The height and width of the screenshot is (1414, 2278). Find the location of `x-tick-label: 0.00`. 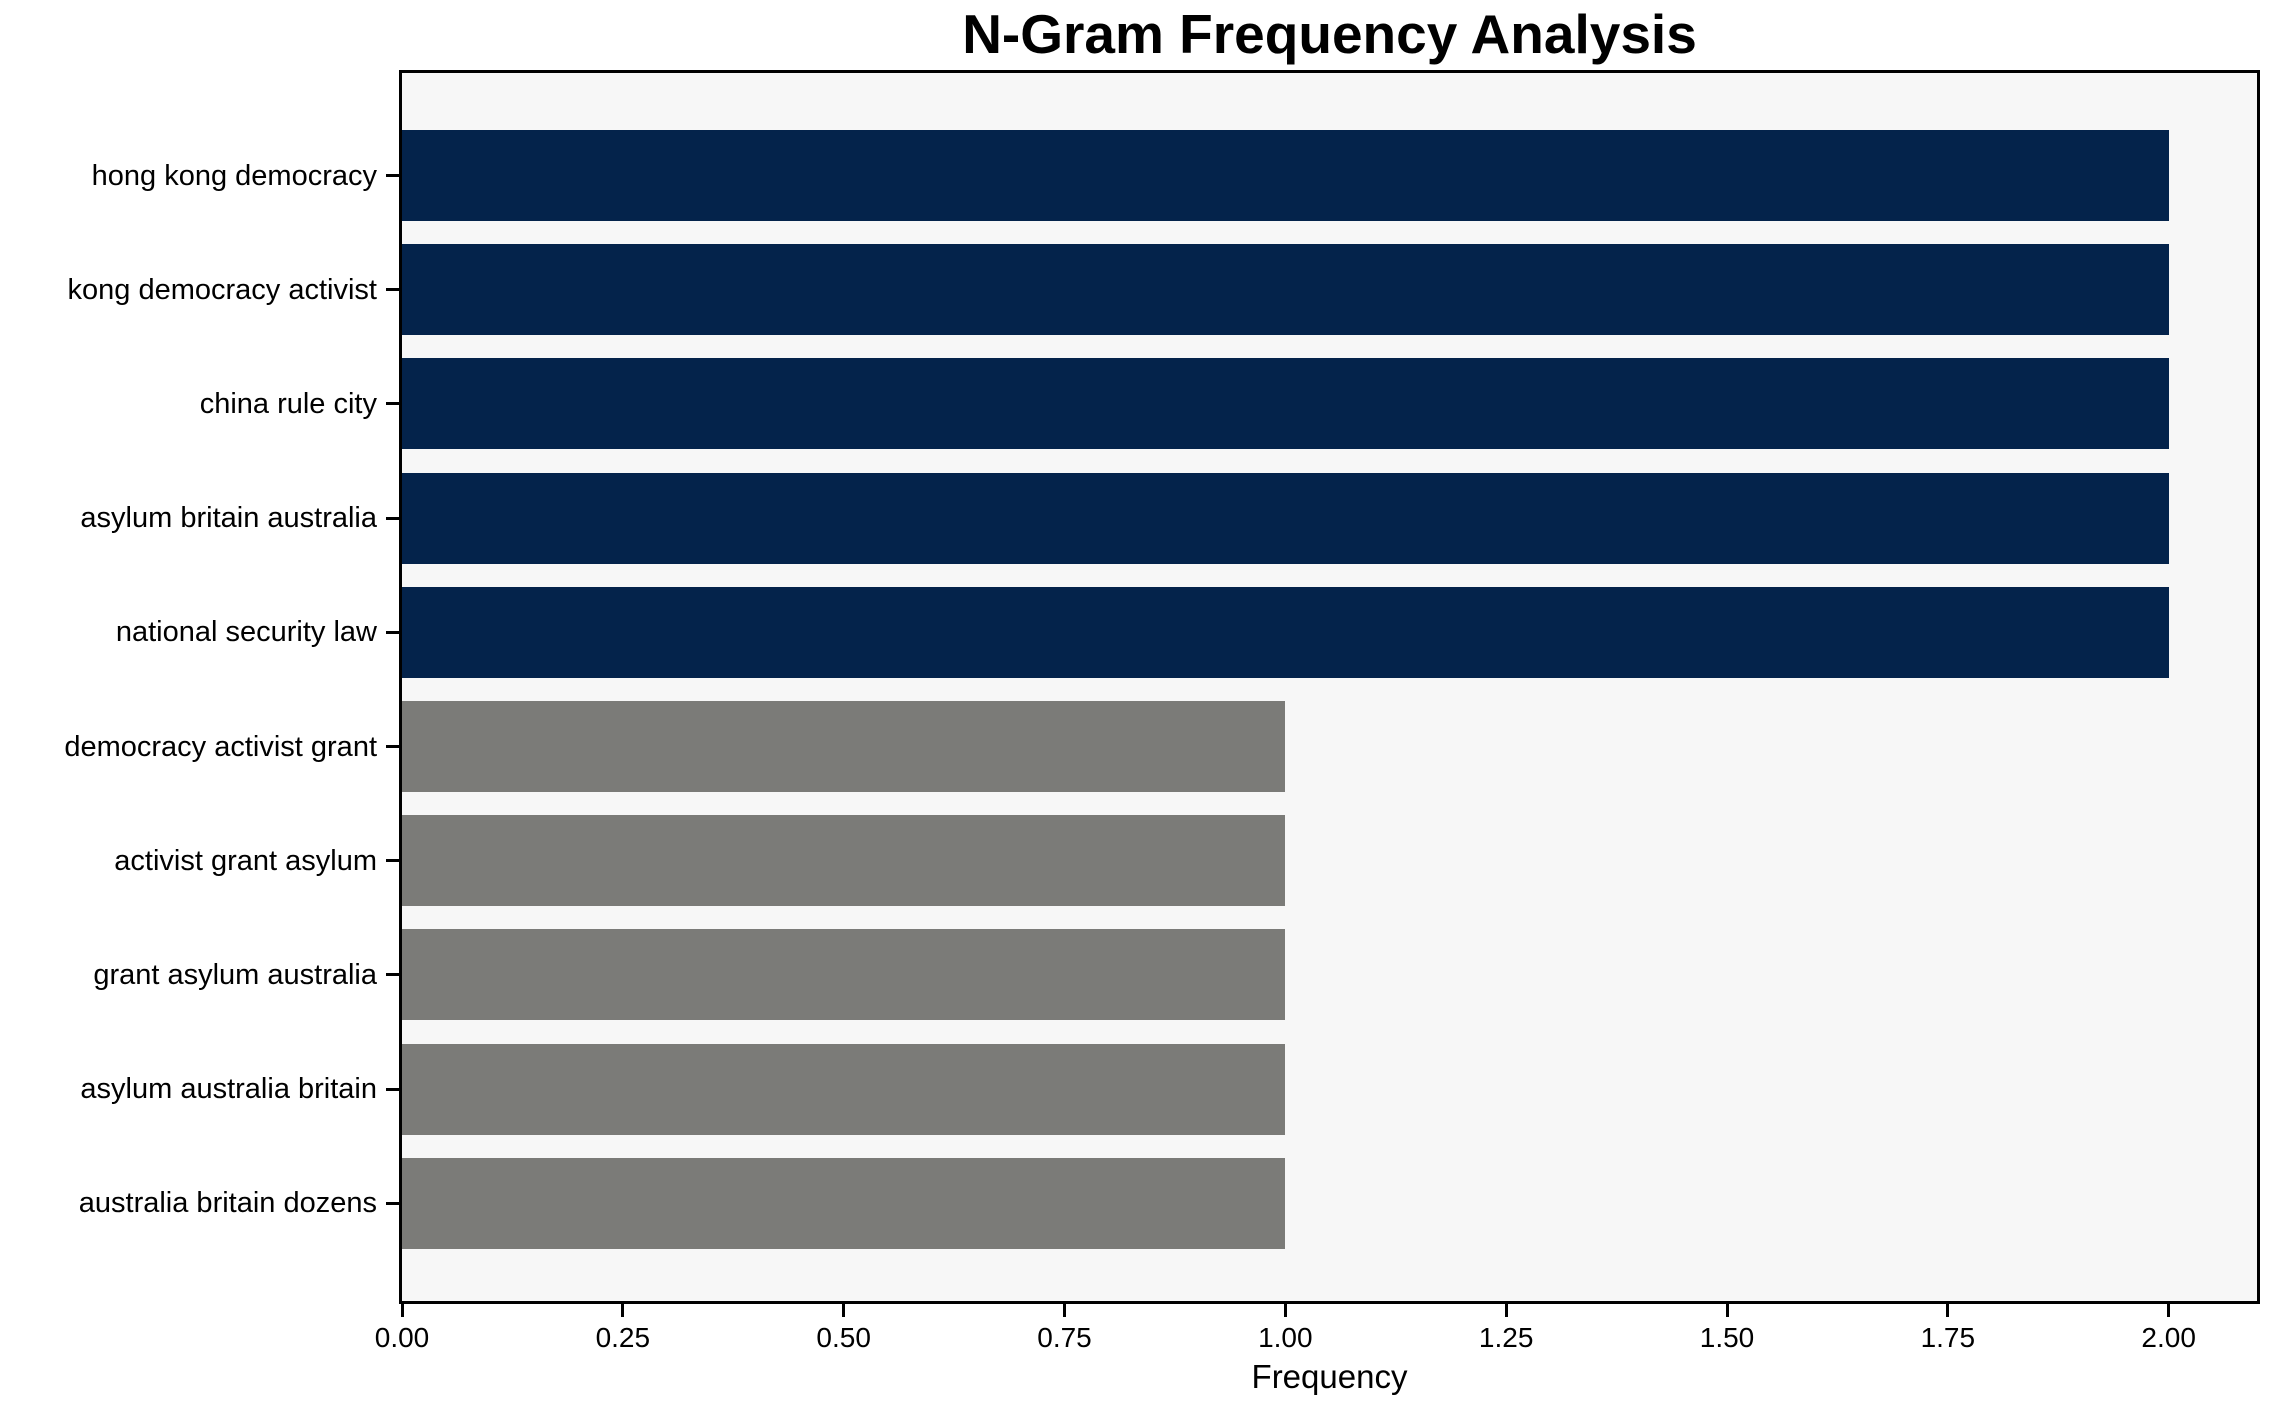

x-tick-label: 0.00 is located at coordinates (402, 1337).